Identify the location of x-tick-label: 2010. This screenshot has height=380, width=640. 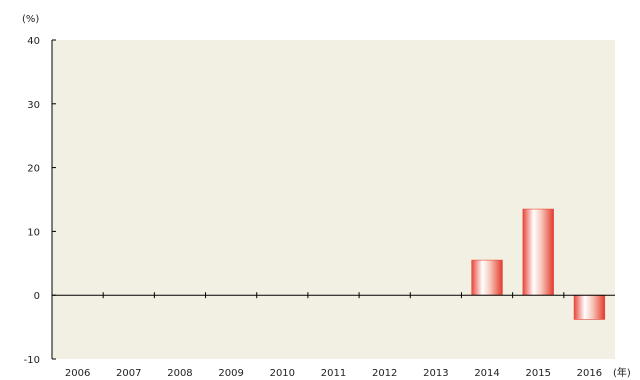
(282, 373).